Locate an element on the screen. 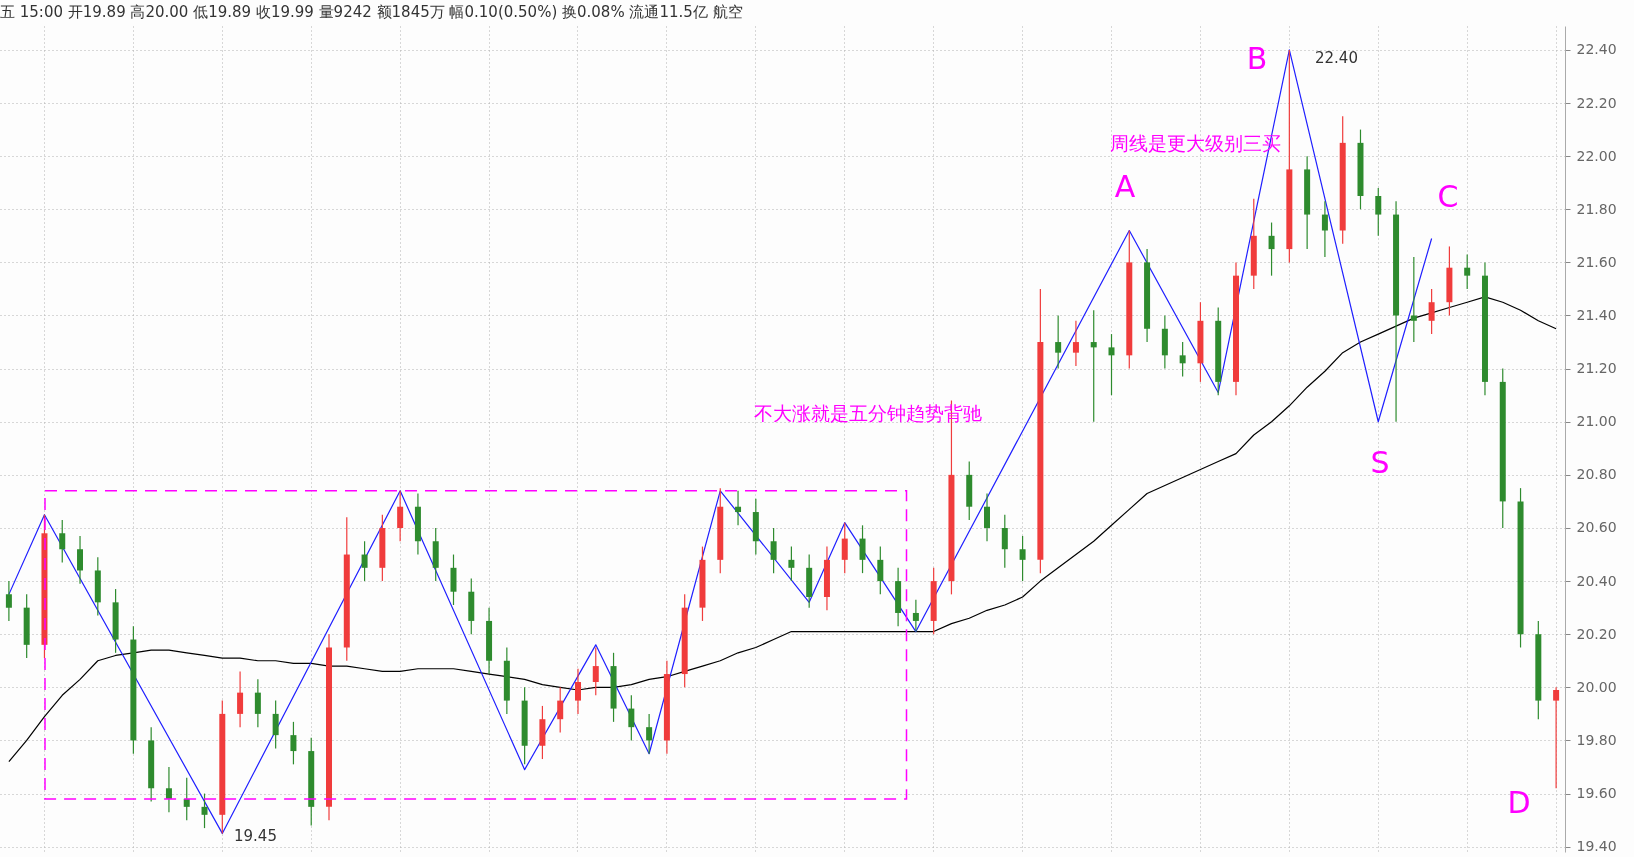  annotation: A is located at coordinates (1125, 186).